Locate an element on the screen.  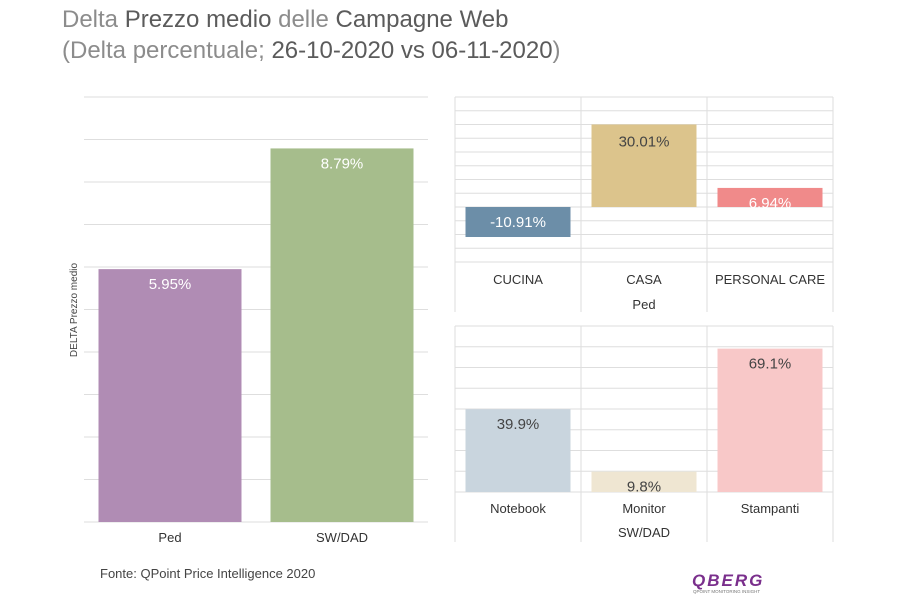
bar-stampanti is located at coordinates (770, 420).